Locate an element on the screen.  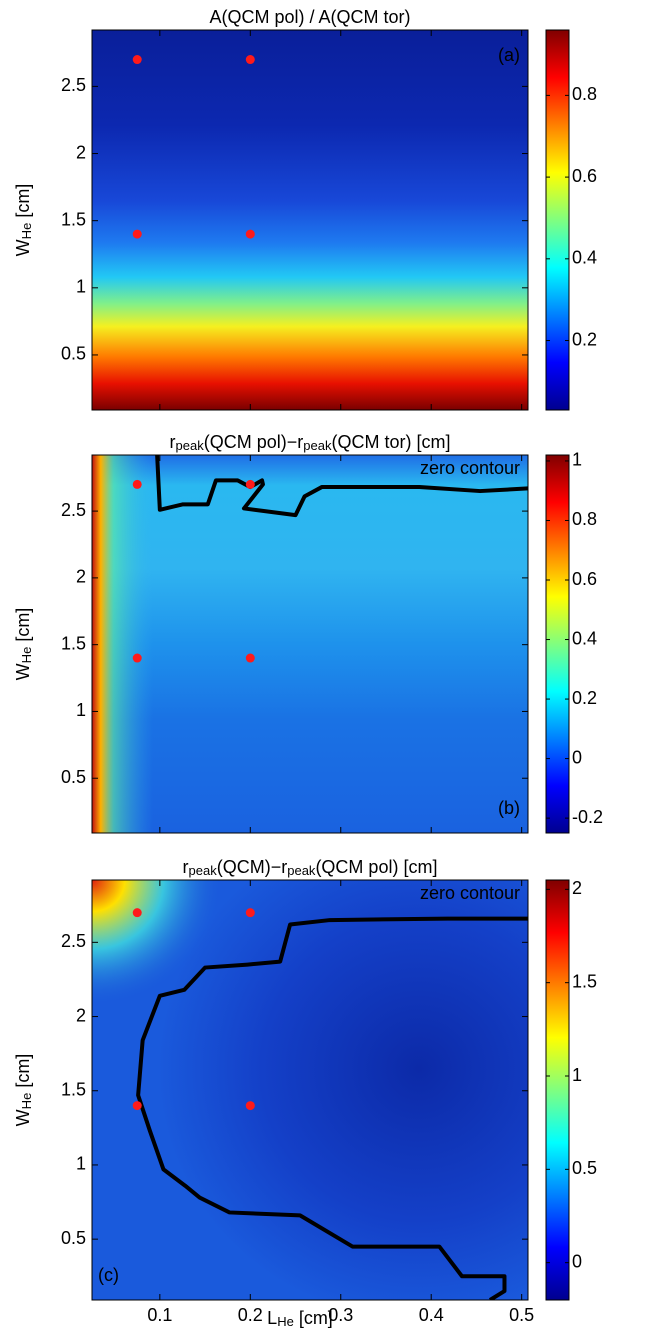
colorbar-tick-label: -0.2 is located at coordinates (587, 817).